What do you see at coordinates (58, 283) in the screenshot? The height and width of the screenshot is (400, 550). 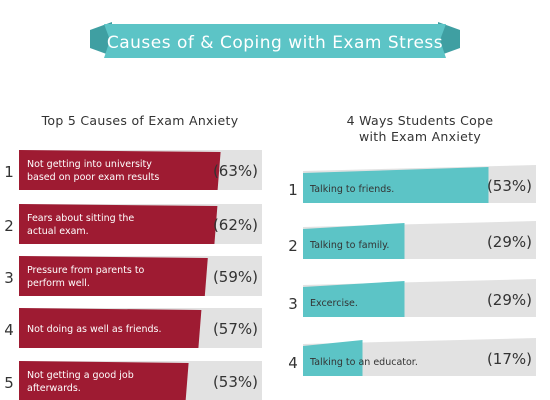 I see `causes-category-label: perform well.` at bounding box center [58, 283].